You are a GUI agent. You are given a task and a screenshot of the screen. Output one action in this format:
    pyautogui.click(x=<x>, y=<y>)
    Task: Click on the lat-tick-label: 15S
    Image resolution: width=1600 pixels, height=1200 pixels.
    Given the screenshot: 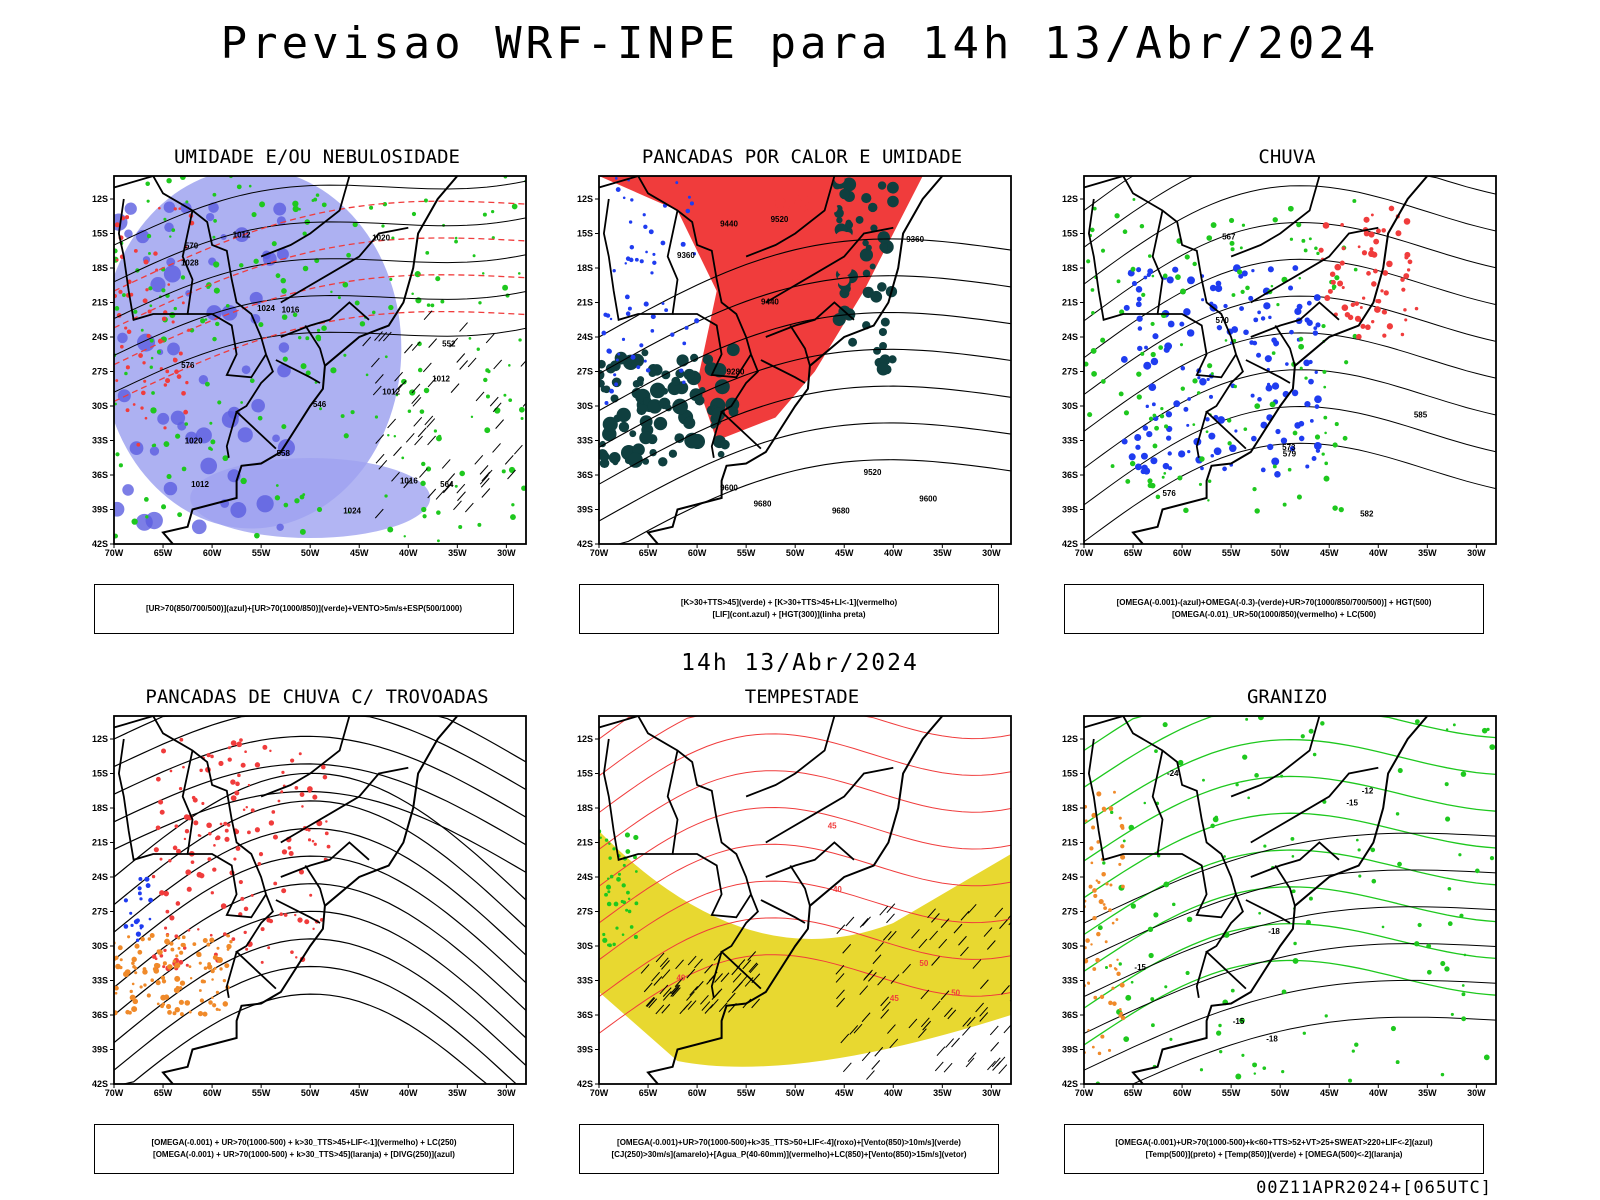 What is the action you would take?
    pyautogui.click(x=100, y=234)
    